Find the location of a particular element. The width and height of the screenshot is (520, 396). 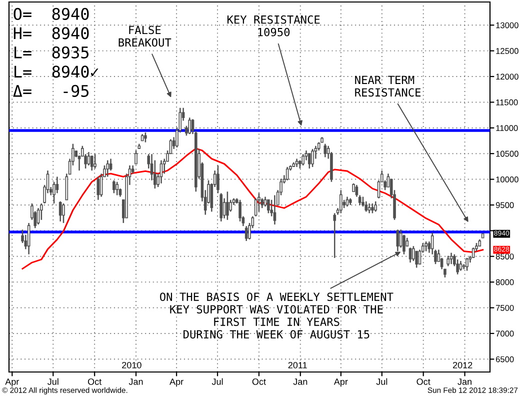

y-tick-label: 8500 is located at coordinates (505, 257).